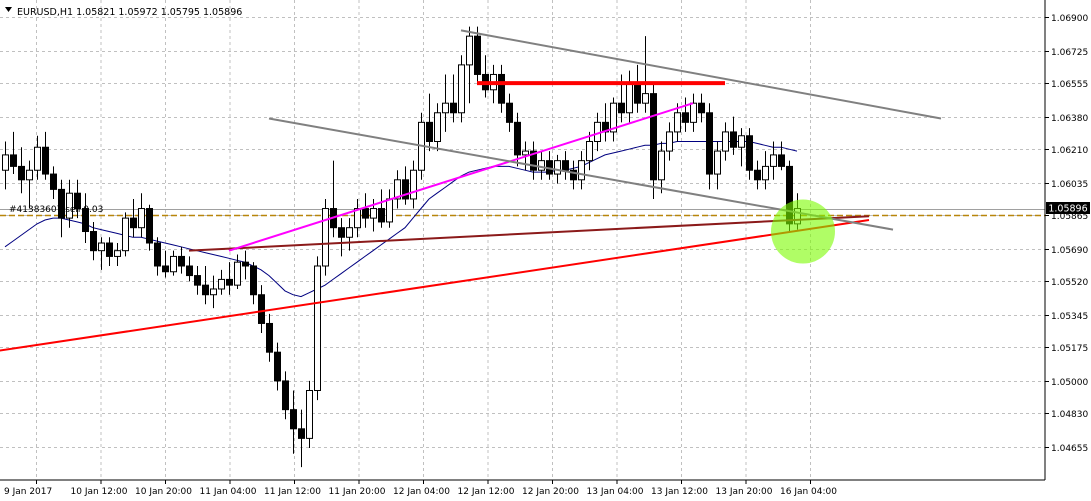 The width and height of the screenshot is (1091, 501). Describe the element at coordinates (8, 9) in the screenshot. I see `collapse-arrow-icon` at that location.